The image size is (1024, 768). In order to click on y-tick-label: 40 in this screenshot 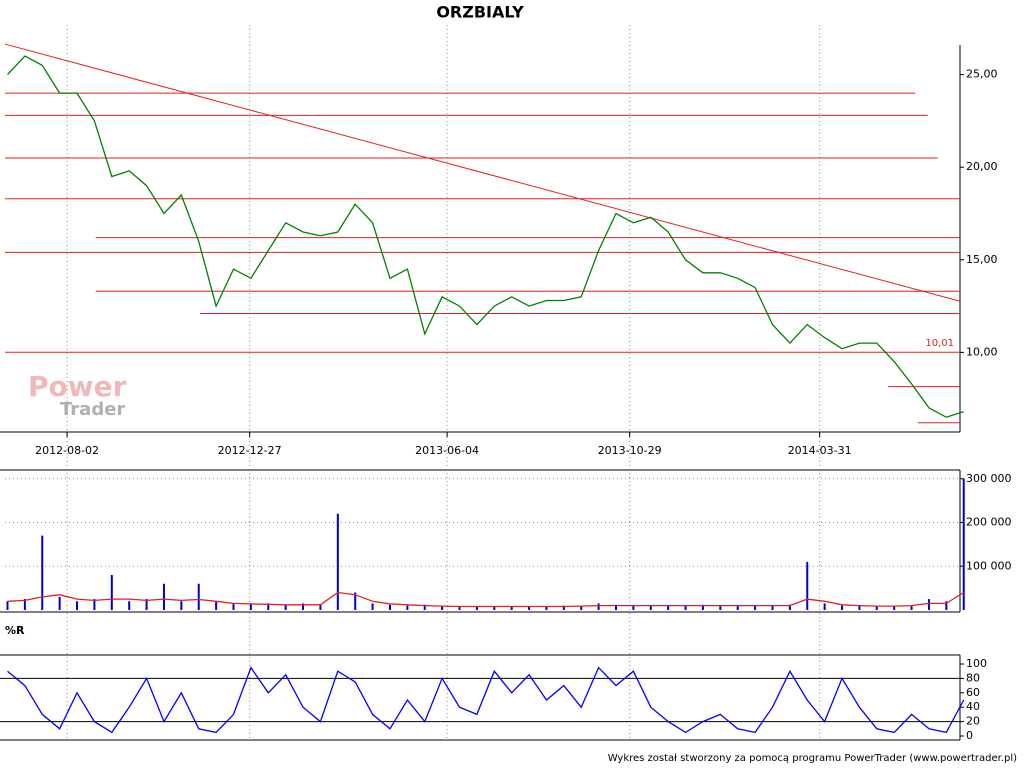, I will do `click(973, 706)`.